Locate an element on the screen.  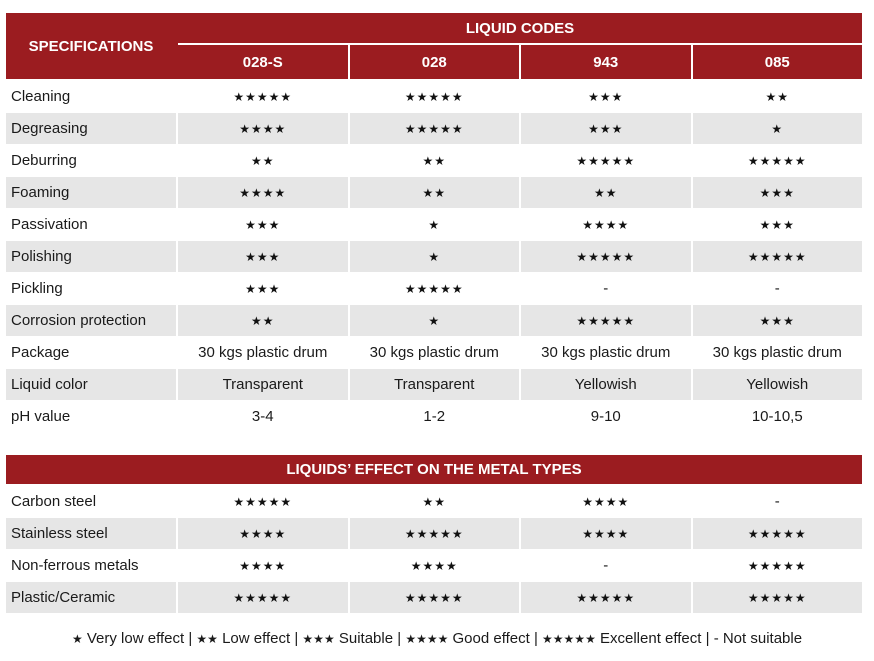
code-header: 085 is located at coordinates (776, 62).